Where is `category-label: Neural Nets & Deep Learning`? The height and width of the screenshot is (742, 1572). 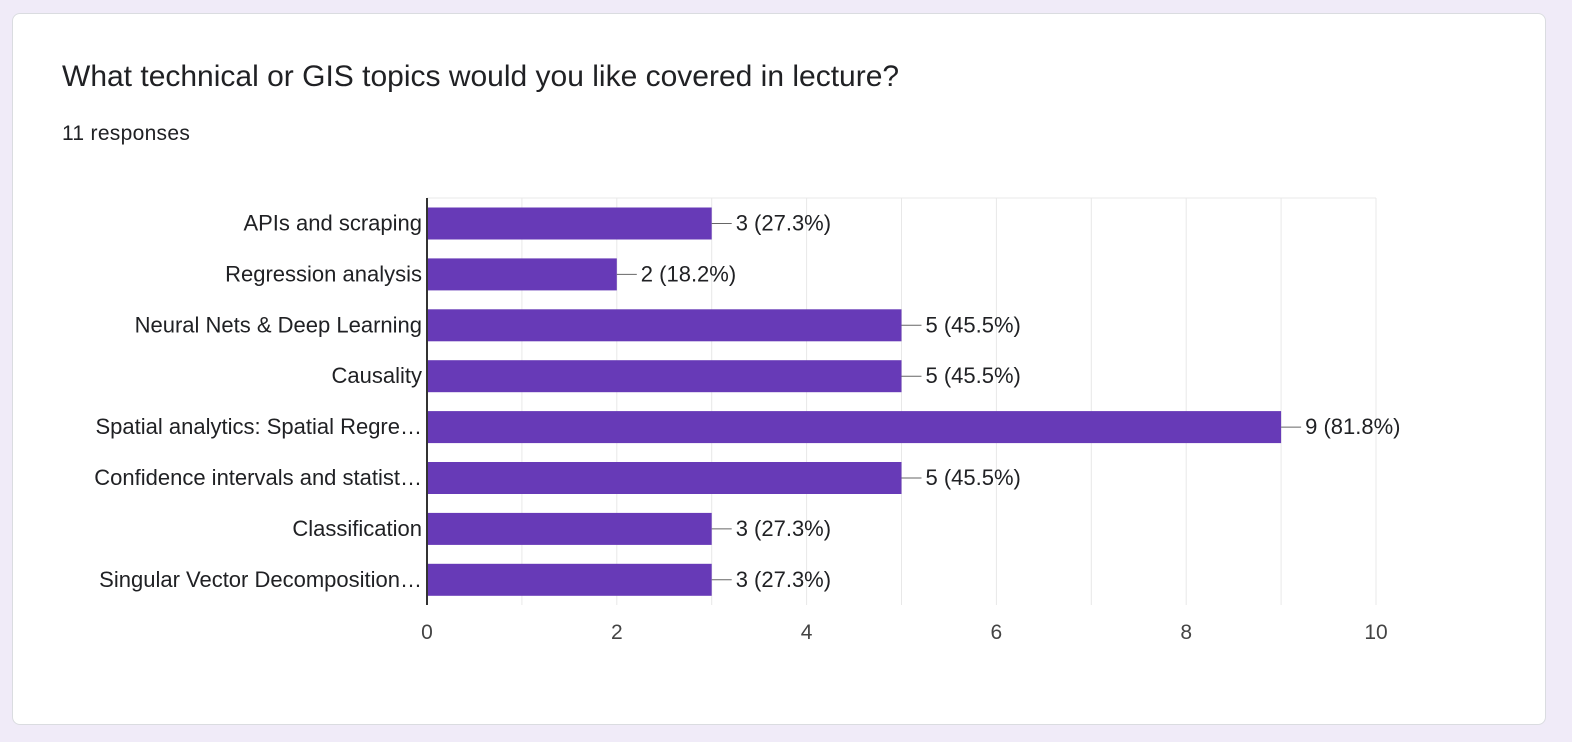
category-label: Neural Nets & Deep Learning is located at coordinates (278, 324).